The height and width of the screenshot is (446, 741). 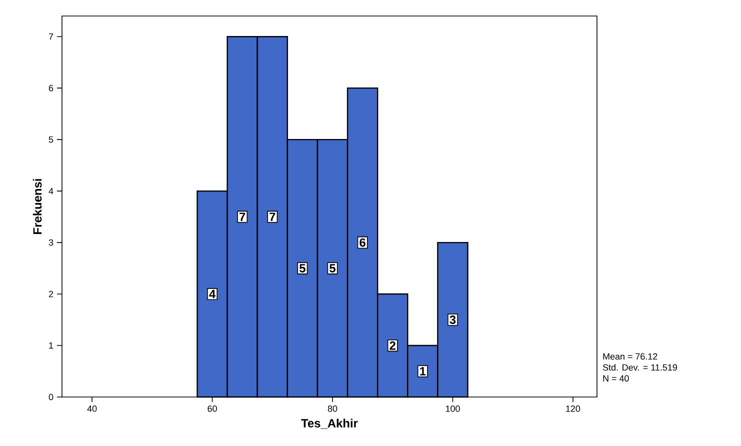 What do you see at coordinates (51, 191) in the screenshot?
I see `y-tick-label: 4` at bounding box center [51, 191].